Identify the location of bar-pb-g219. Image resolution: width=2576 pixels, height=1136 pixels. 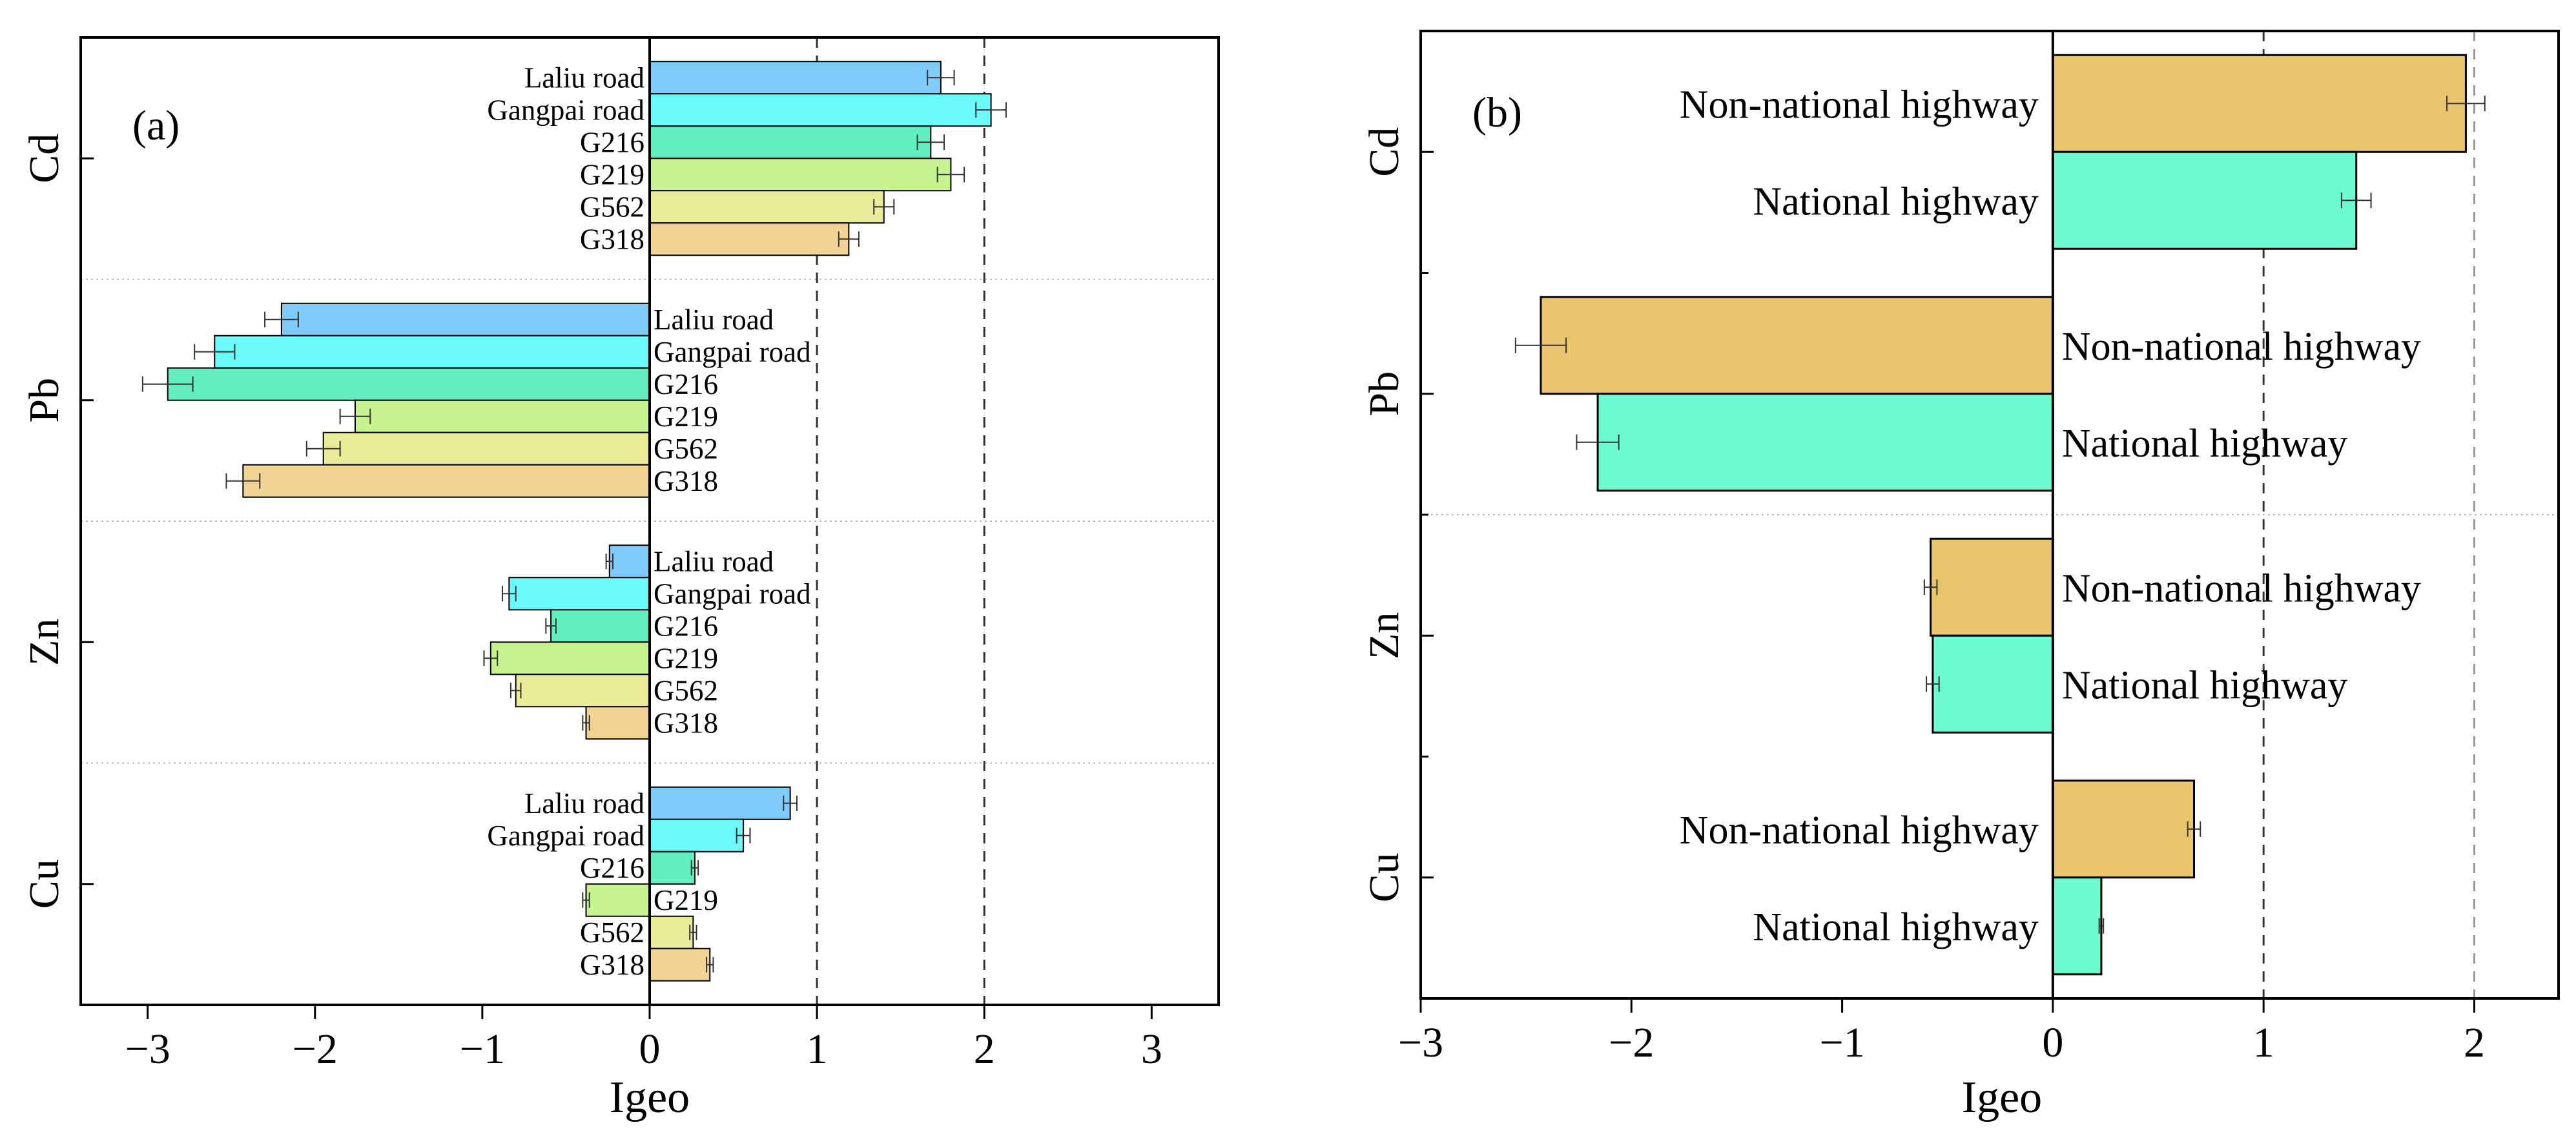
(502, 416).